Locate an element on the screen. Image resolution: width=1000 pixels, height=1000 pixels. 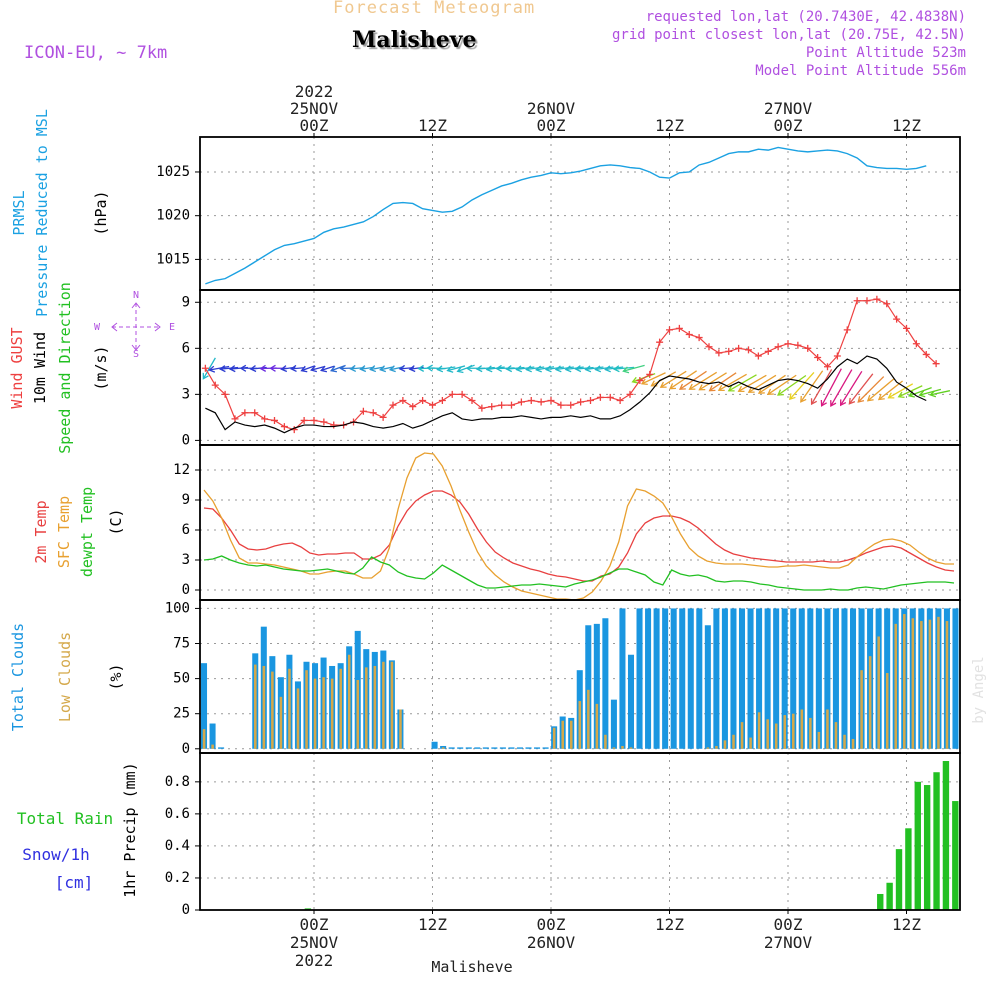
top-time-label: 12Z is located at coordinates (906, 125).